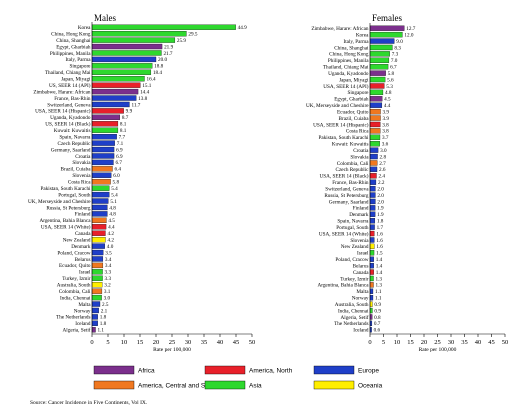 Image resolution: width=520 pixels, height=407 pixels. I want to click on category-label: China, Shanghai, so click(73, 41).